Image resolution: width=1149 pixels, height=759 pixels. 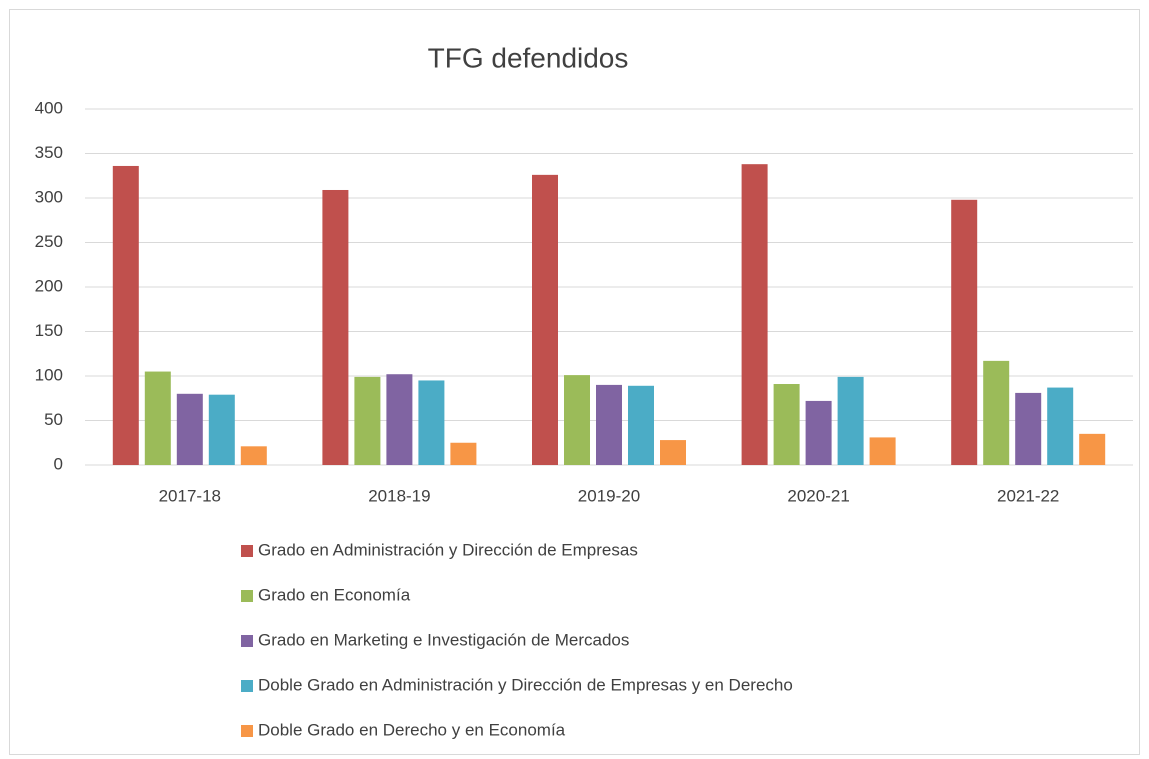 What do you see at coordinates (49, 285) in the screenshot?
I see `y-tick-label: 200` at bounding box center [49, 285].